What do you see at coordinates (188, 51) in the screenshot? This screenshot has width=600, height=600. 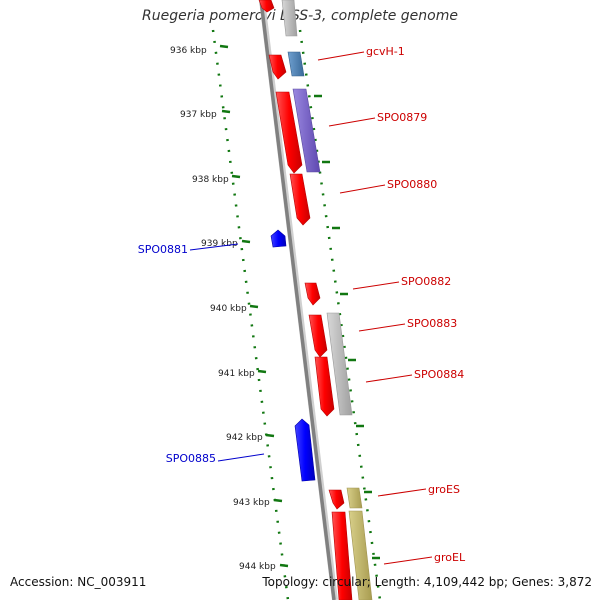 I see `ruler-label: 936 kbp` at bounding box center [188, 51].